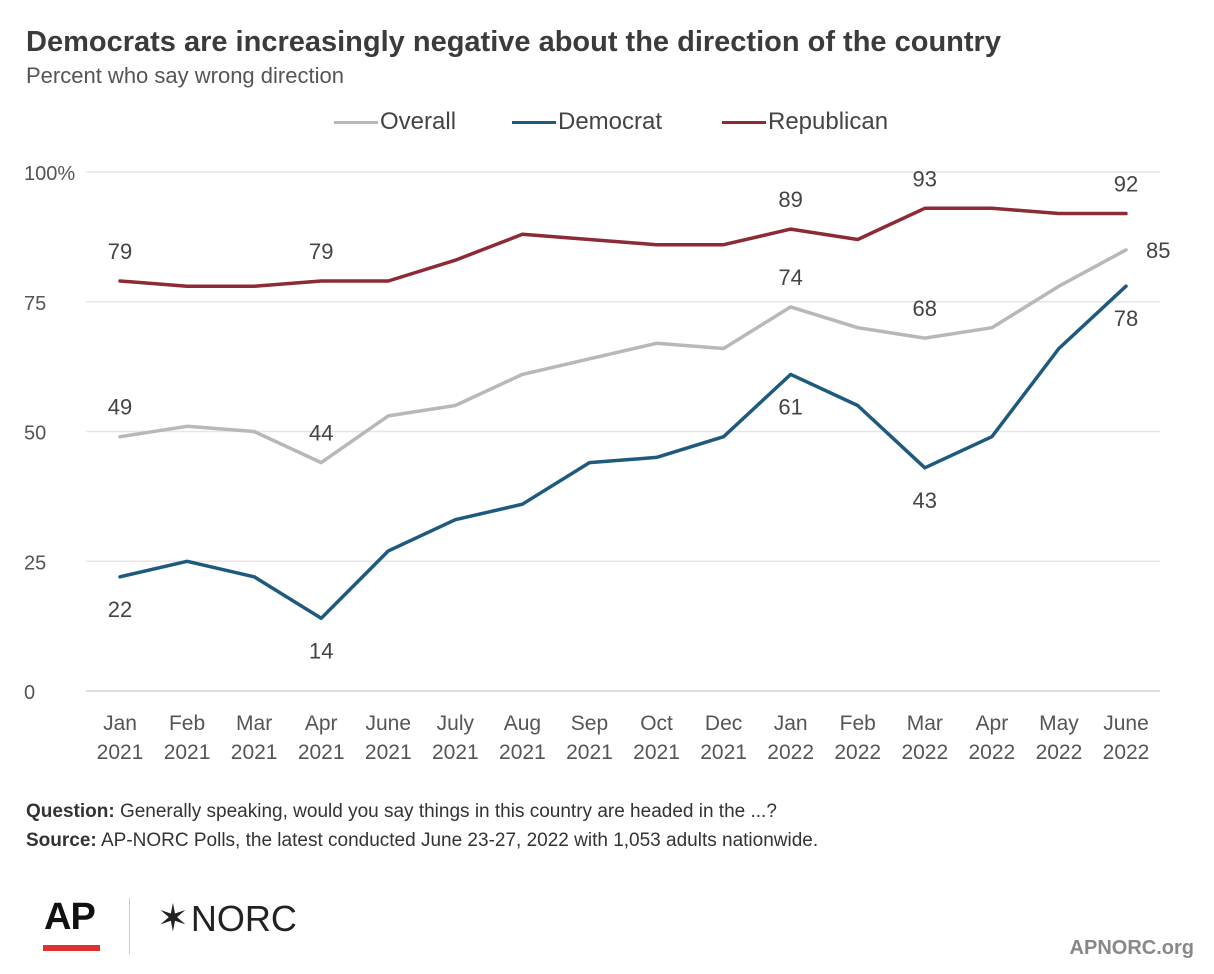  What do you see at coordinates (790, 406) in the screenshot?
I see `data-label: 61` at bounding box center [790, 406].